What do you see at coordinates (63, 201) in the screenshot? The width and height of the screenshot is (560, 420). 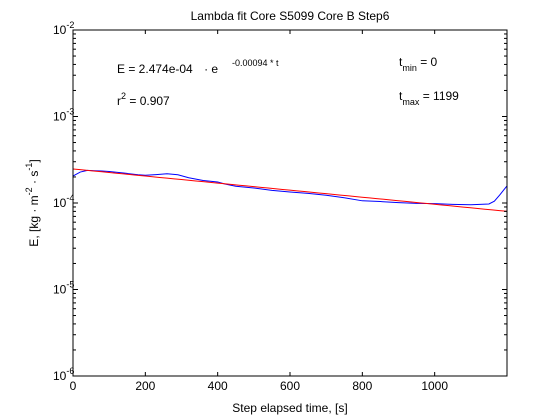 I see `y-tick-label: 10⁻⁴` at bounding box center [63, 201].